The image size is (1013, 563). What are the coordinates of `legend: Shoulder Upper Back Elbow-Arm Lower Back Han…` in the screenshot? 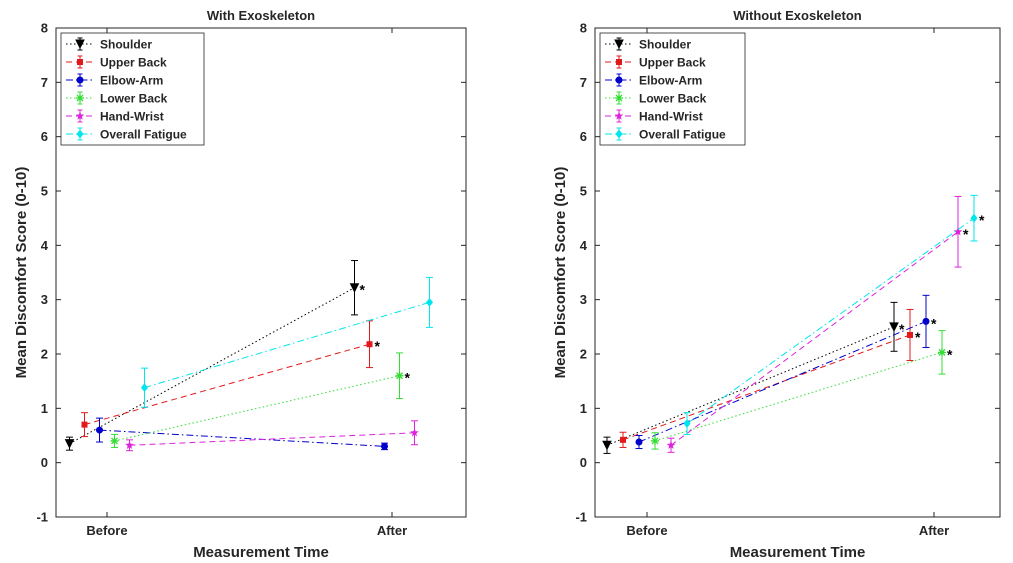 It's located at (132, 89).